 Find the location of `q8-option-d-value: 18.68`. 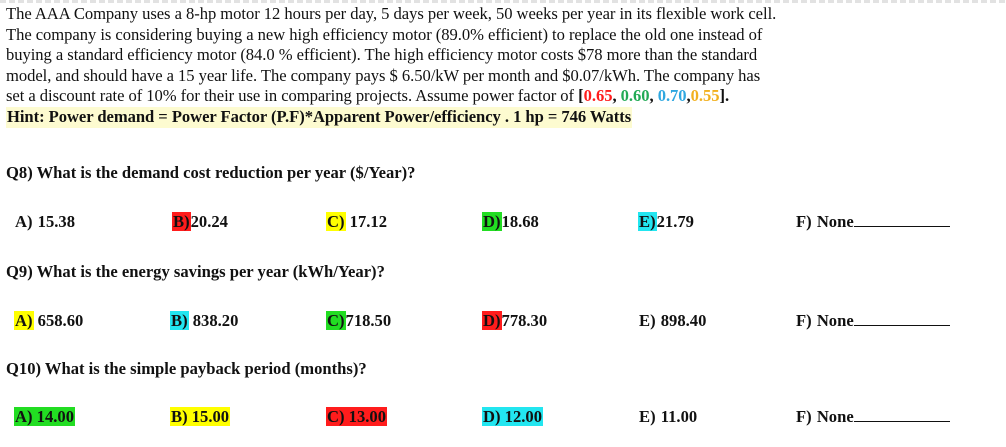

q8-option-d-value: 18.68 is located at coordinates (520, 221).